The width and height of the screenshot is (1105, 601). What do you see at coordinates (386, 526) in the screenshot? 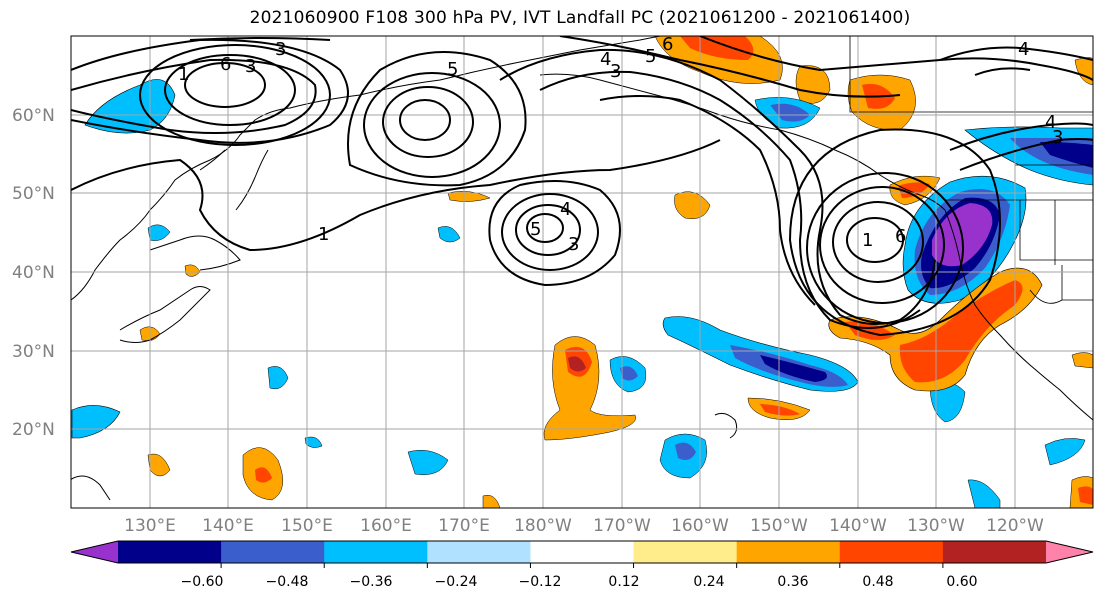
I see `lon-label: 160°E` at bounding box center [386, 526].